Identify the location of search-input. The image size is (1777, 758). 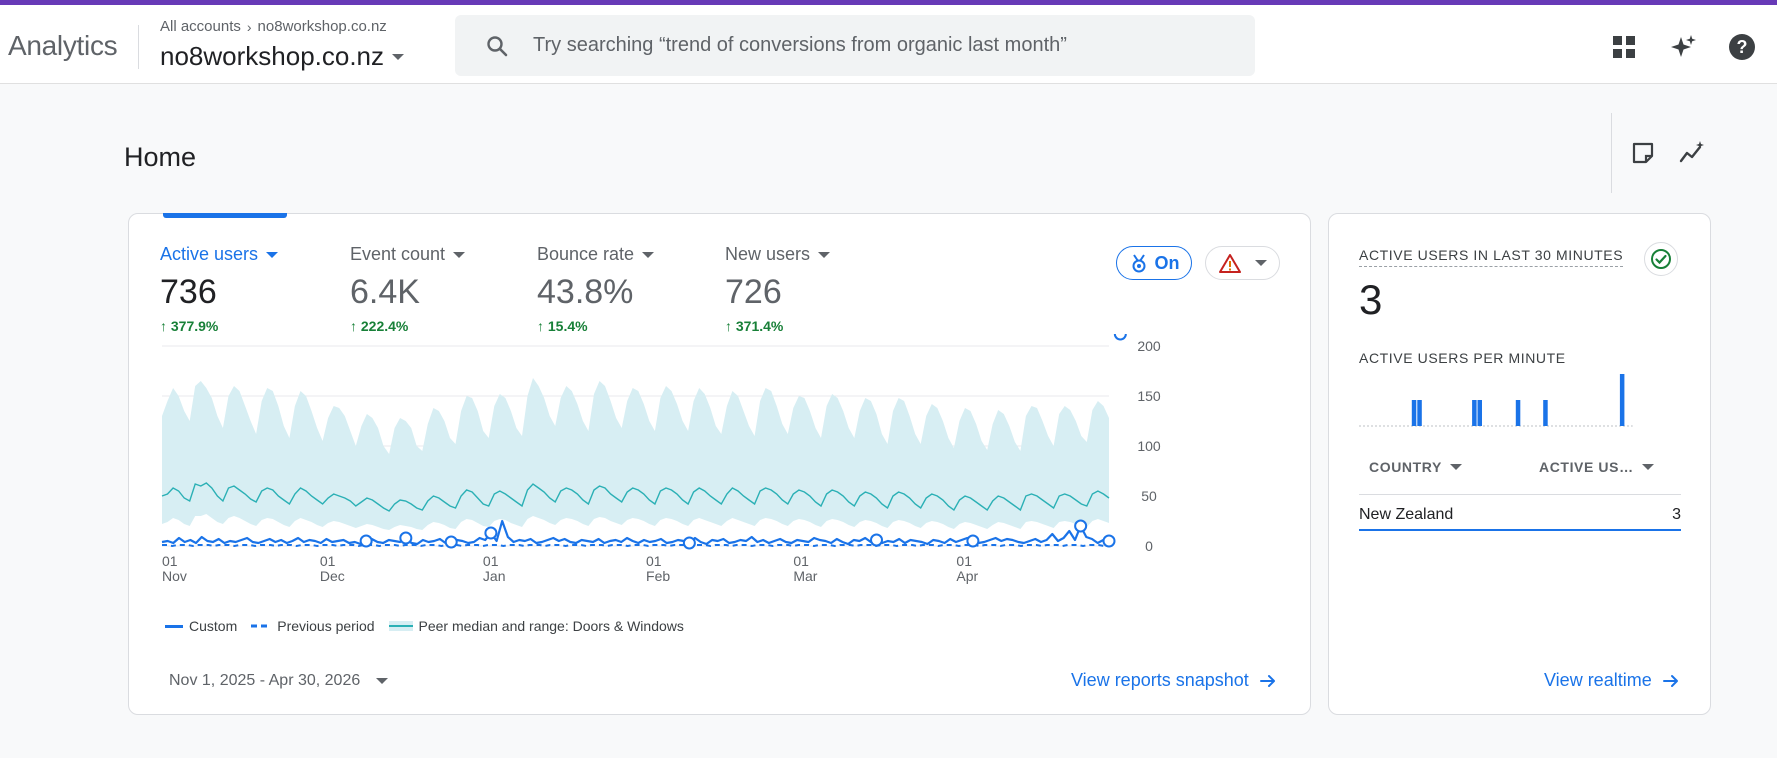
(873, 45).